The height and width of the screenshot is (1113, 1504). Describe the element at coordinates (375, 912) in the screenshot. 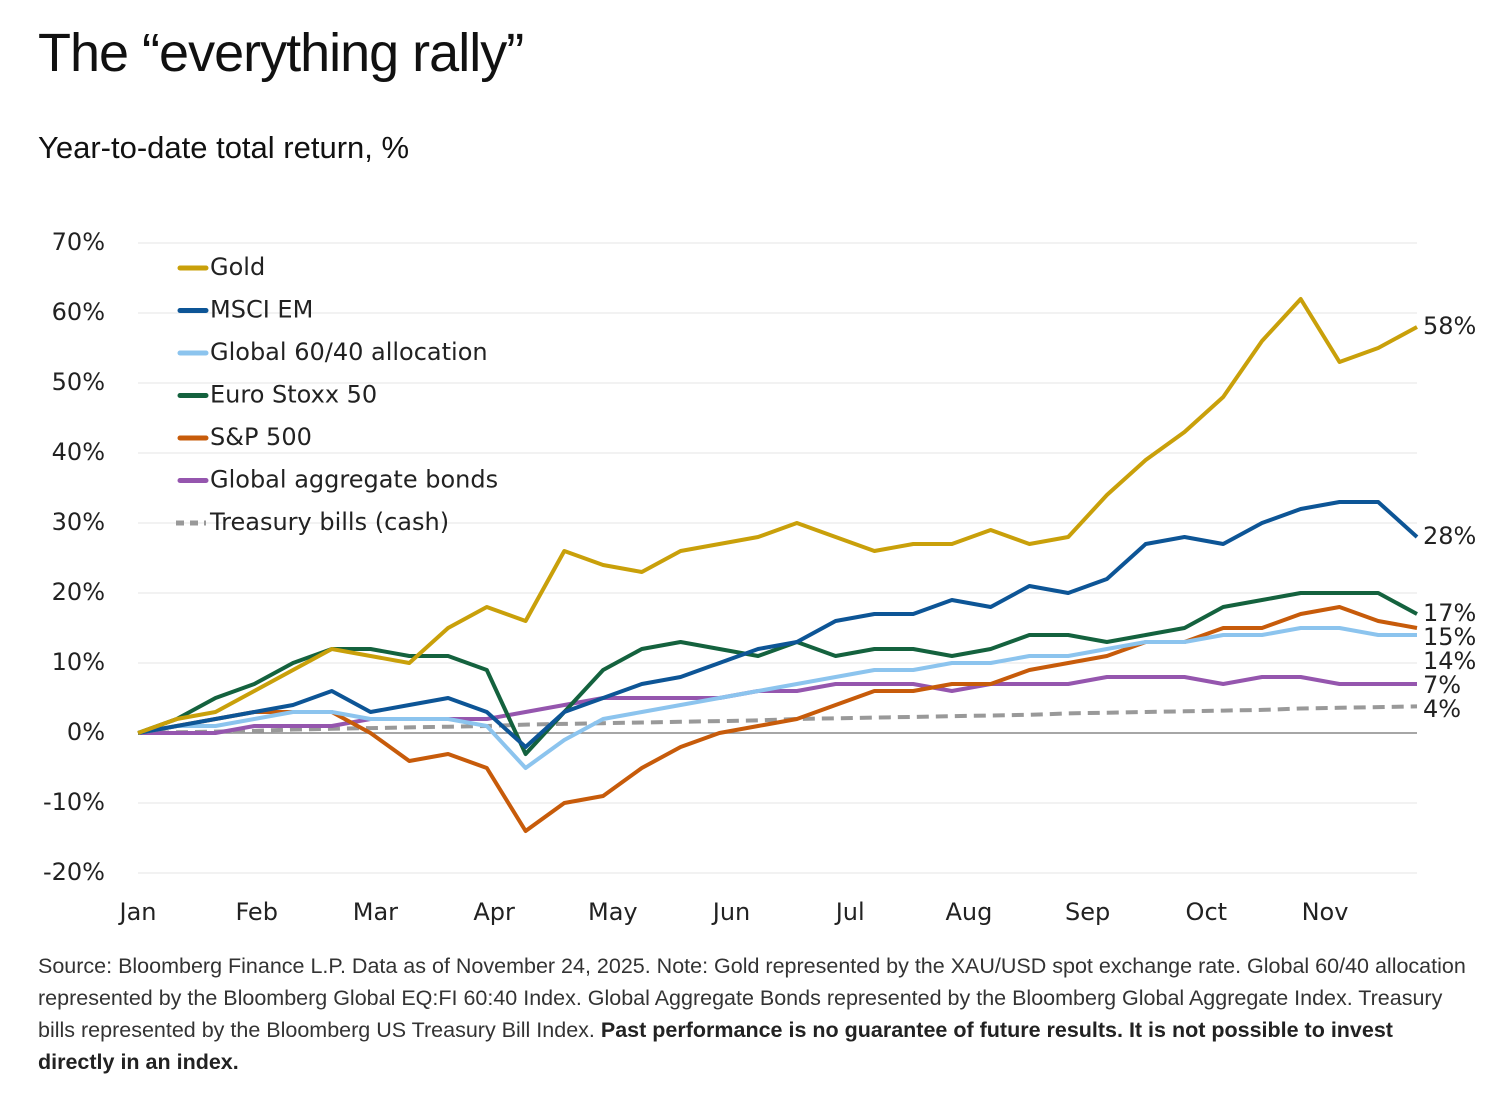

I see `x-tick-label: Mar` at that location.